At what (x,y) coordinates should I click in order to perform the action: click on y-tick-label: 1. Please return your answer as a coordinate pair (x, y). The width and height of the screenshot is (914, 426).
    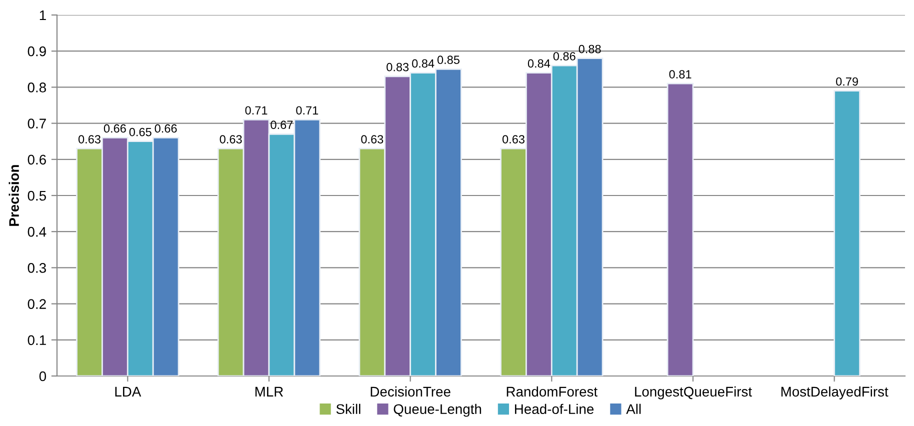
    Looking at the image, I should click on (43, 15).